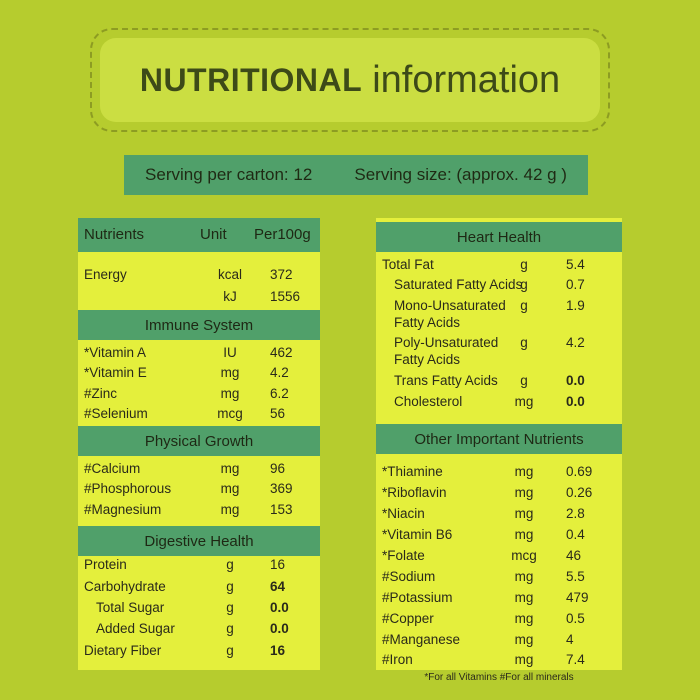  What do you see at coordinates (282, 234) in the screenshot?
I see `col-per100g: Per100g` at bounding box center [282, 234].